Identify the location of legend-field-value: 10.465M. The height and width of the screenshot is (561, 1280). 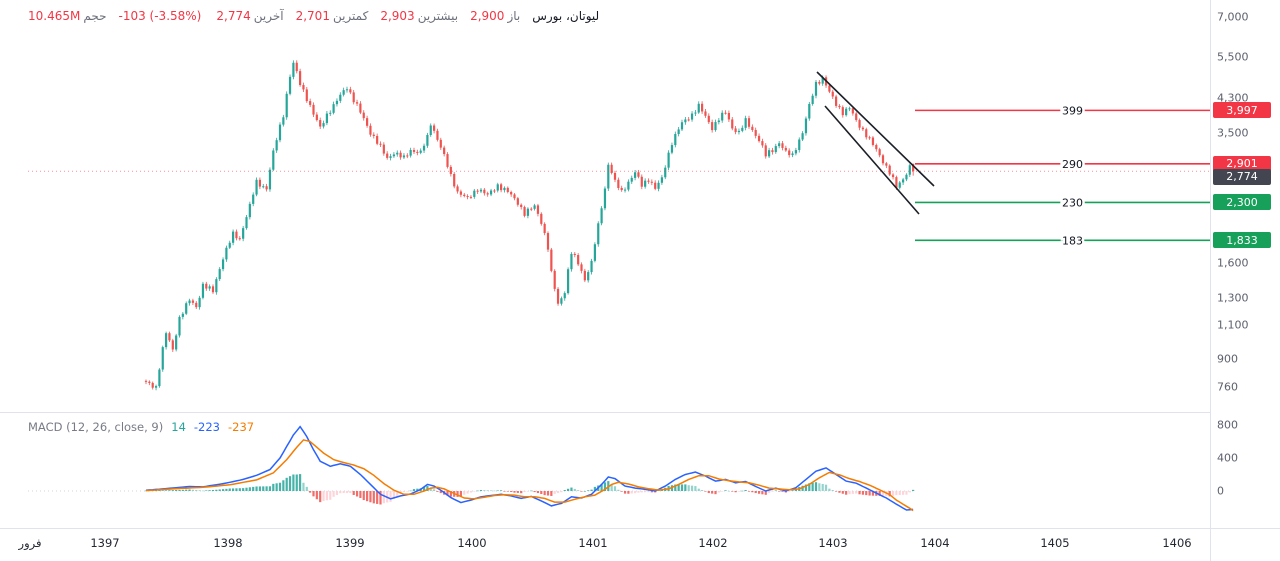
(54, 16).